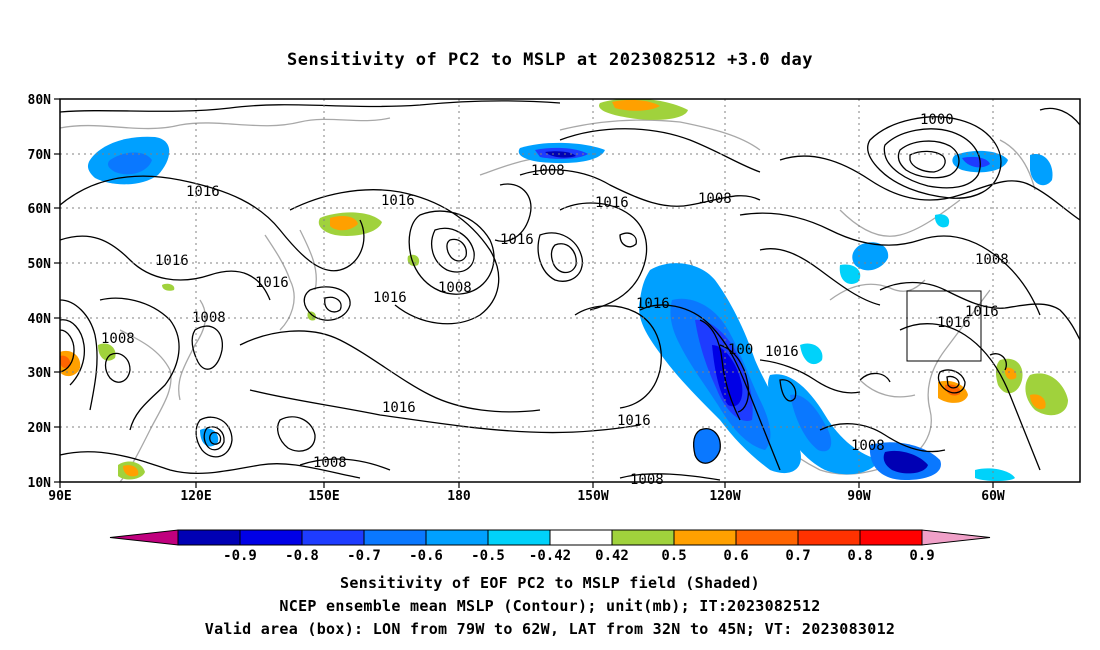 The width and height of the screenshot is (1100, 650). I want to click on colorbar-label: -0.42, so click(550, 556).